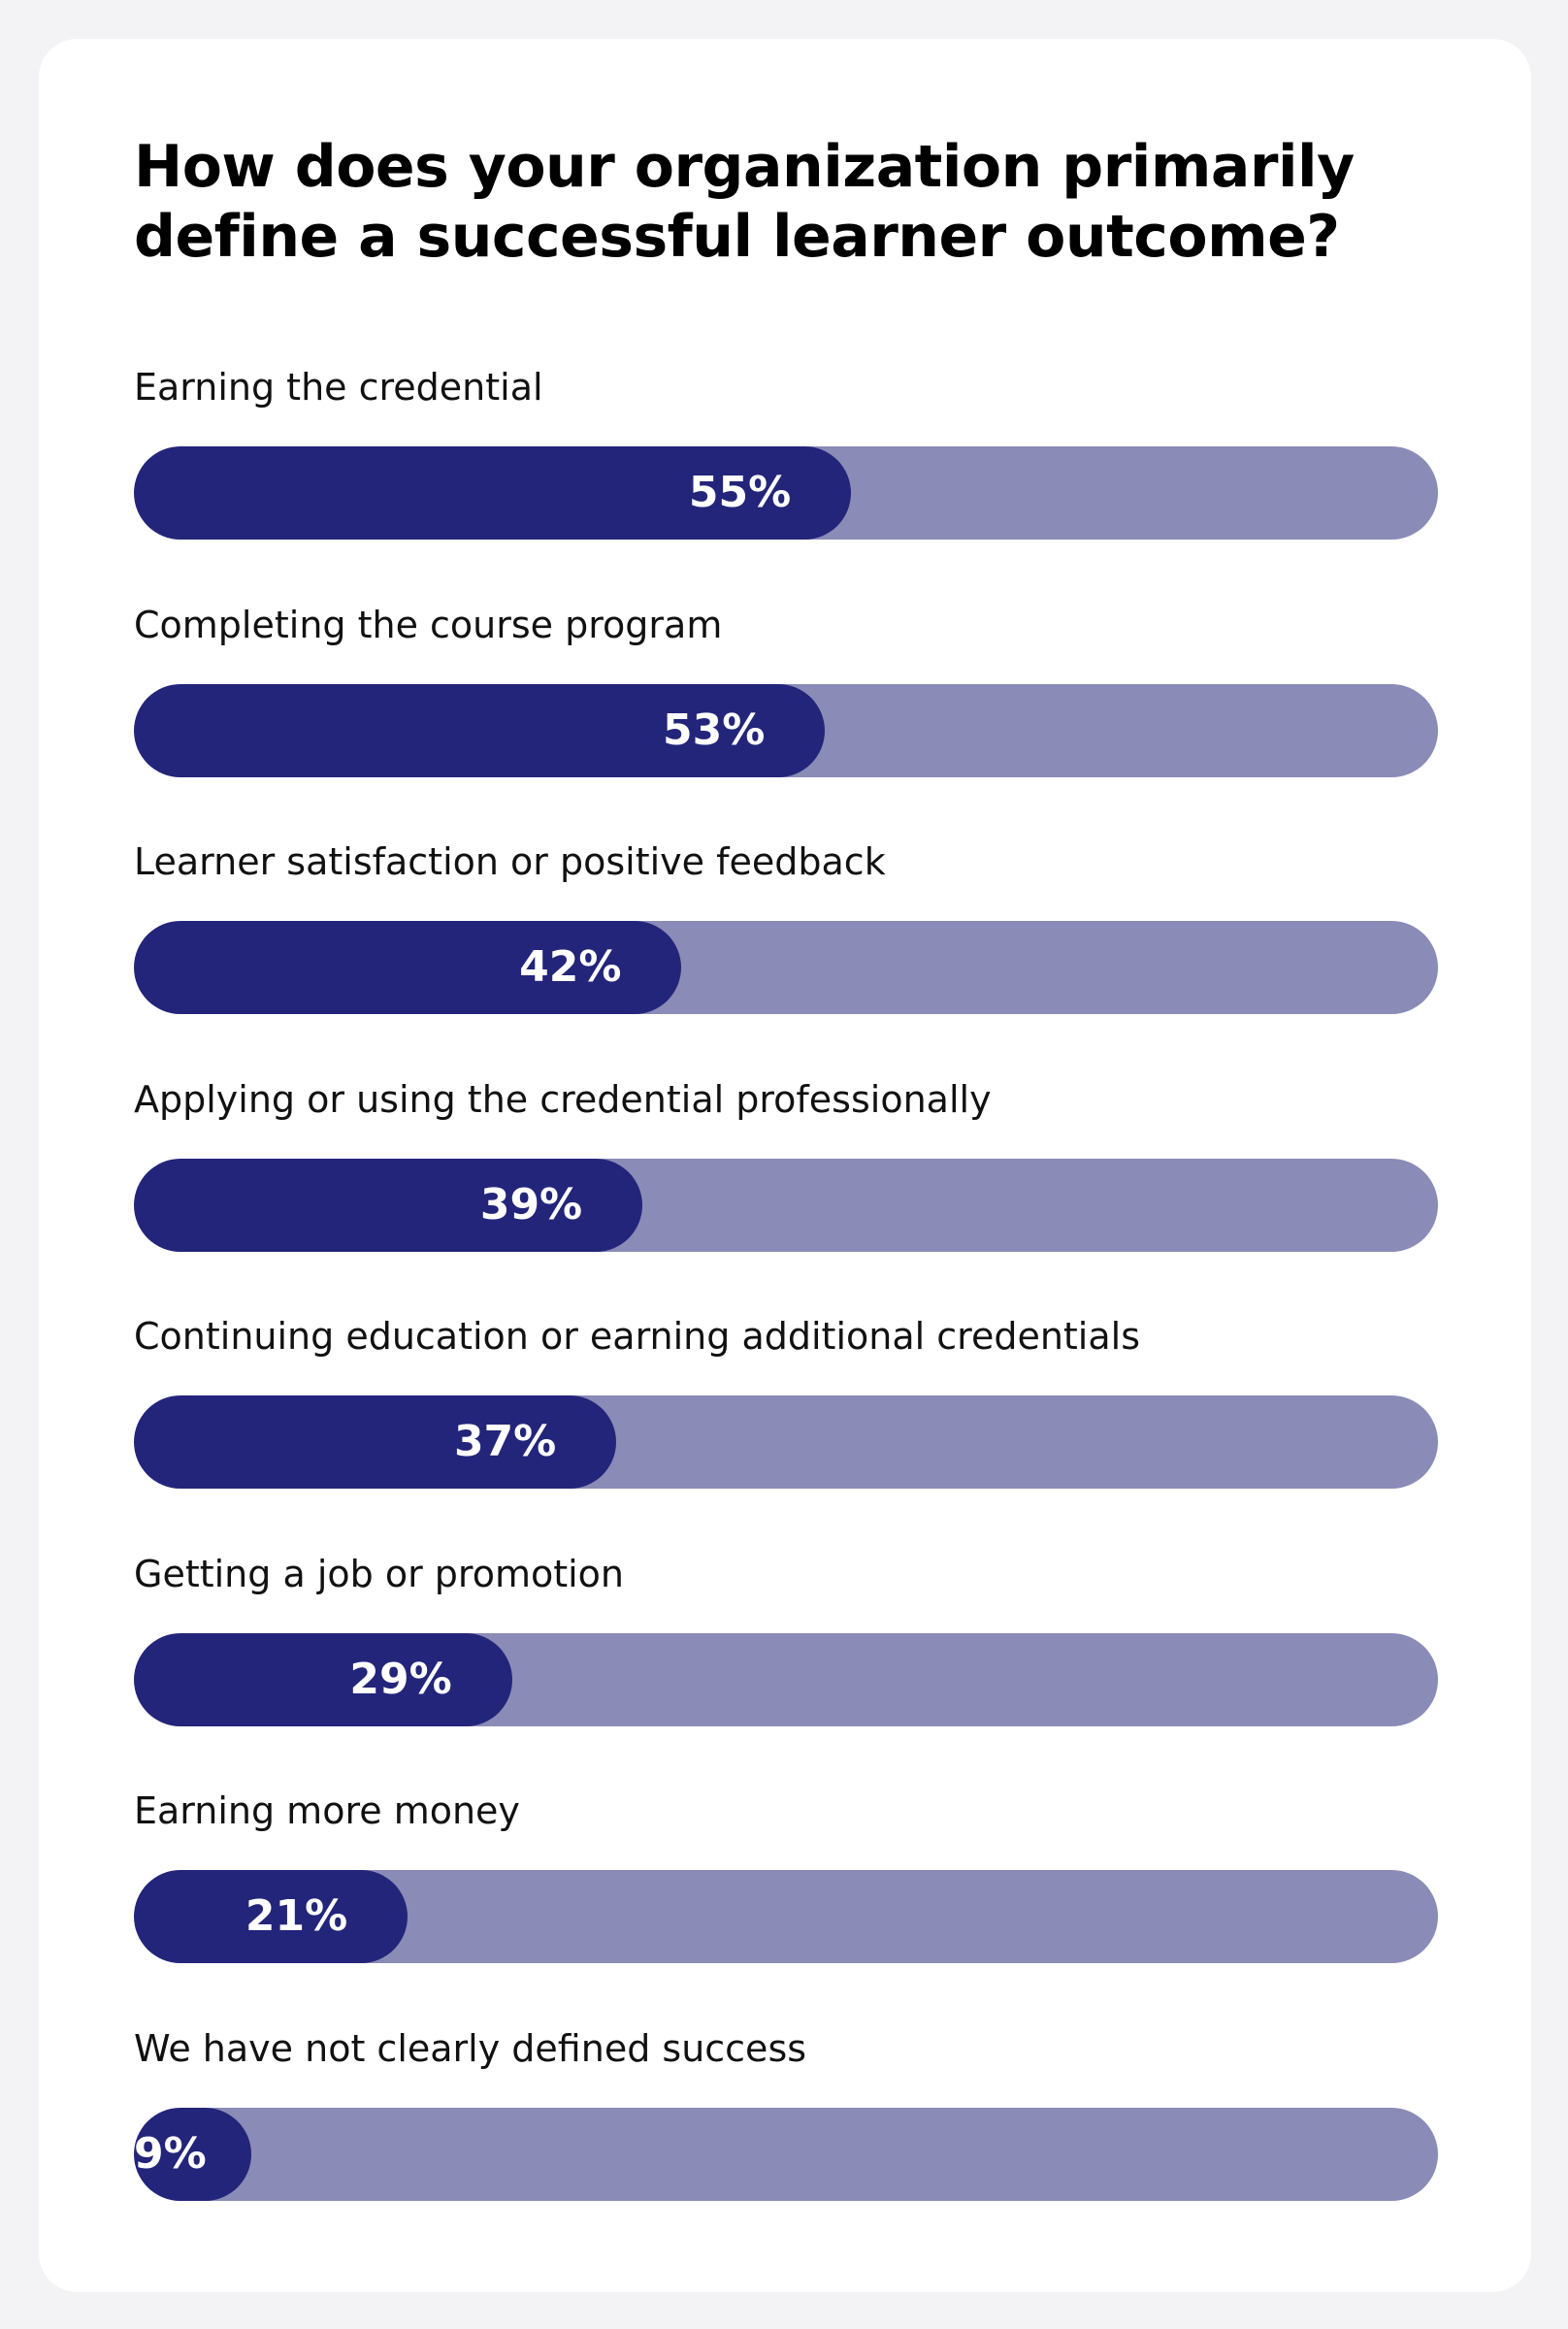 The image size is (1568, 2329). I want to click on bar-track: 37%, so click(786, 1442).